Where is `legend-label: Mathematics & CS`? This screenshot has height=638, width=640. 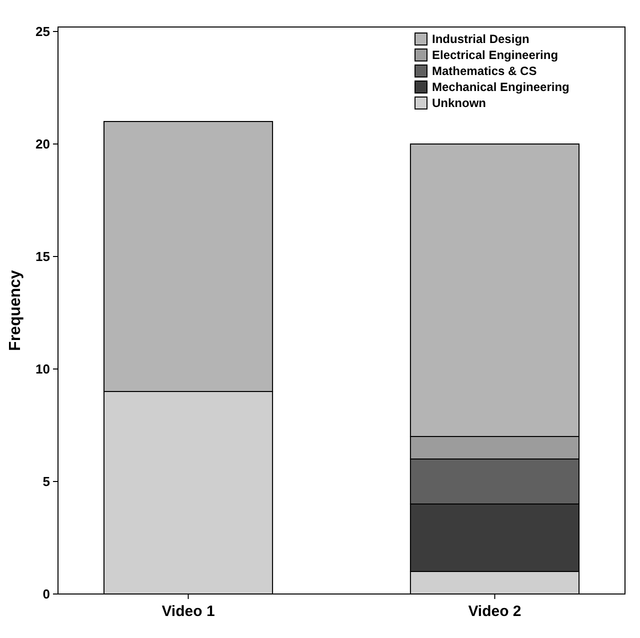 legend-label: Mathematics & CS is located at coordinates (484, 71).